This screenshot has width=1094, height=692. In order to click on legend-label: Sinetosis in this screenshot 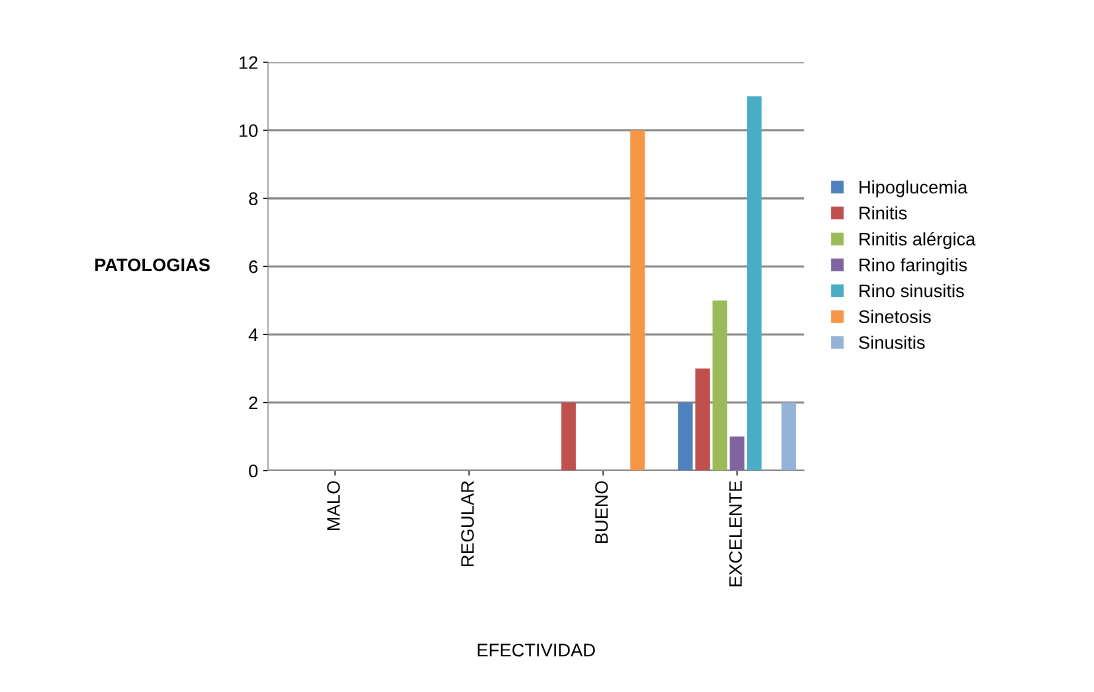, I will do `click(894, 316)`.